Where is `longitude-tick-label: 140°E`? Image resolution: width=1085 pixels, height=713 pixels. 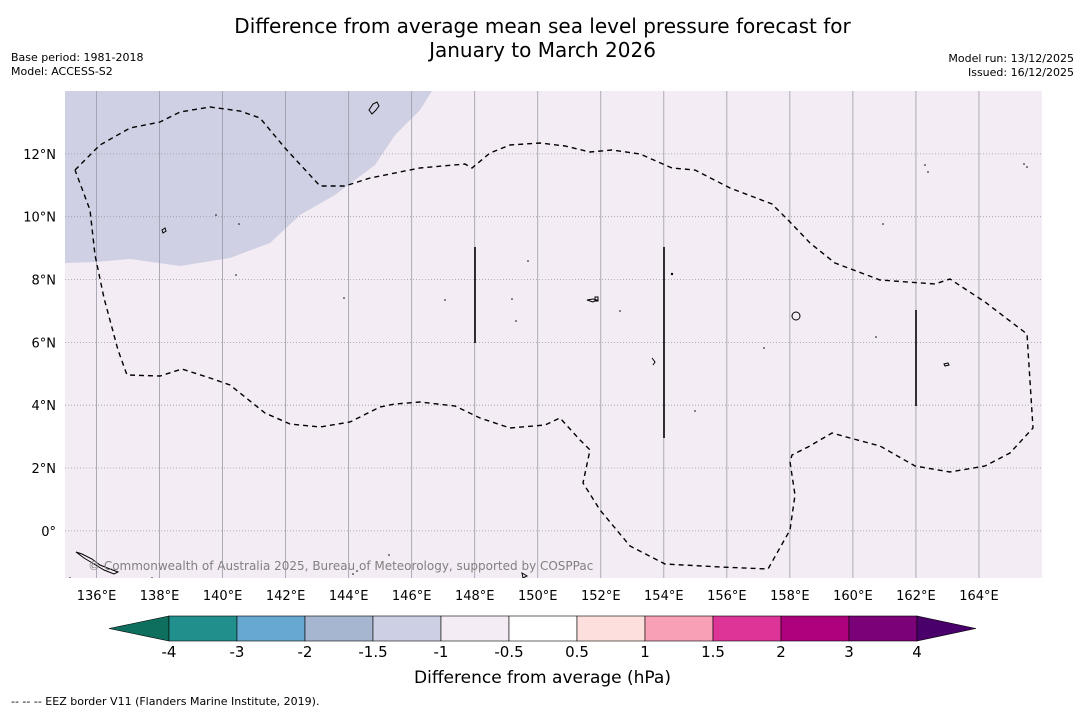 longitude-tick-label: 140°E is located at coordinates (223, 596).